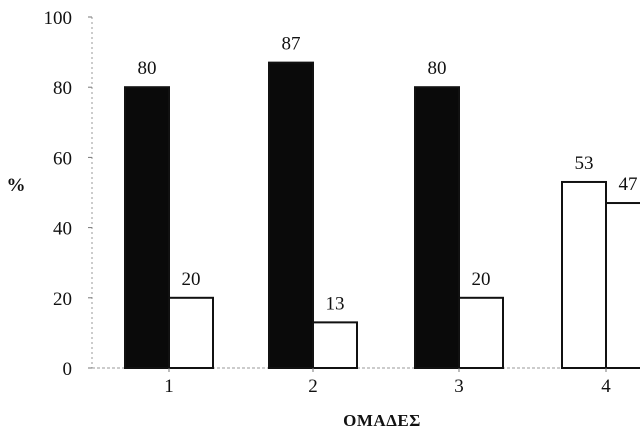 The width and height of the screenshot is (640, 433). Describe the element at coordinates (606, 386) in the screenshot. I see `x-tick-label: 4` at that location.